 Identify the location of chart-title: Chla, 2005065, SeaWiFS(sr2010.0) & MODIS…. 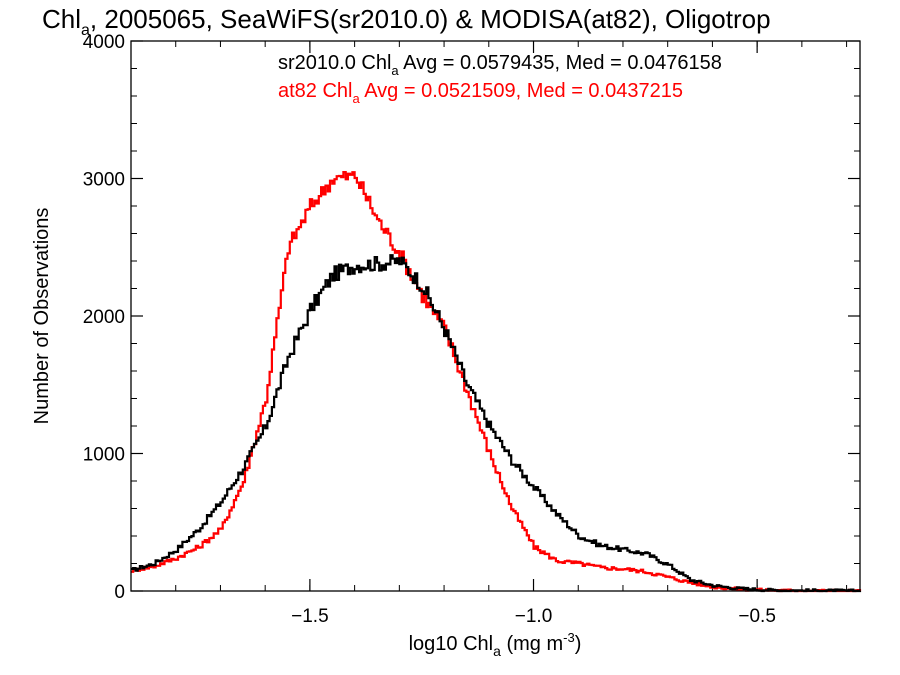
(406, 21).